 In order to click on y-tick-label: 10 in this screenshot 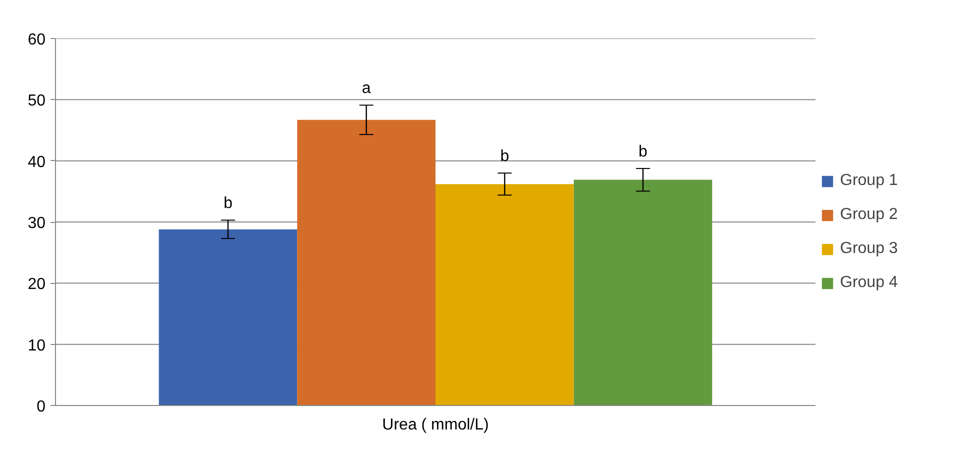, I will do `click(37, 345)`.